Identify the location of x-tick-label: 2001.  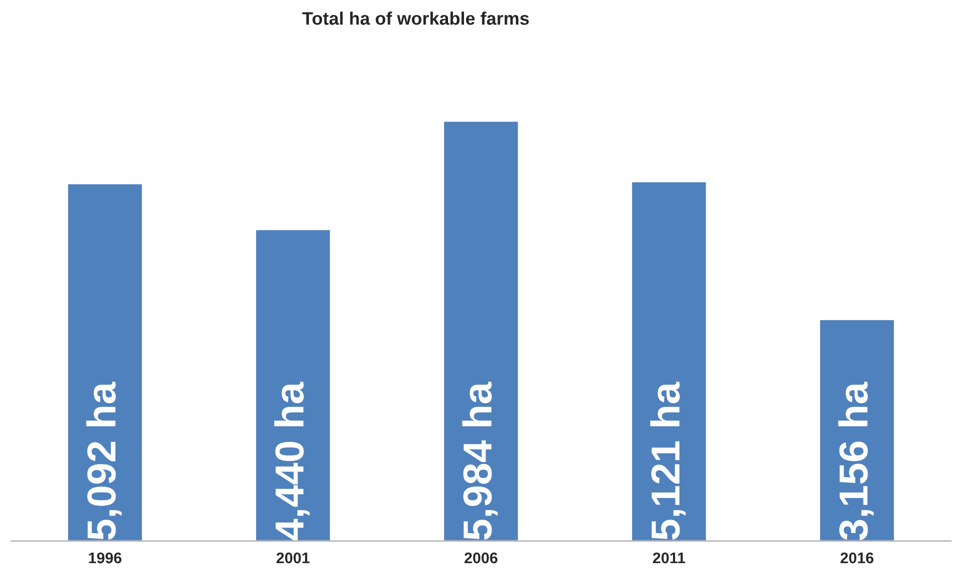
(293, 558).